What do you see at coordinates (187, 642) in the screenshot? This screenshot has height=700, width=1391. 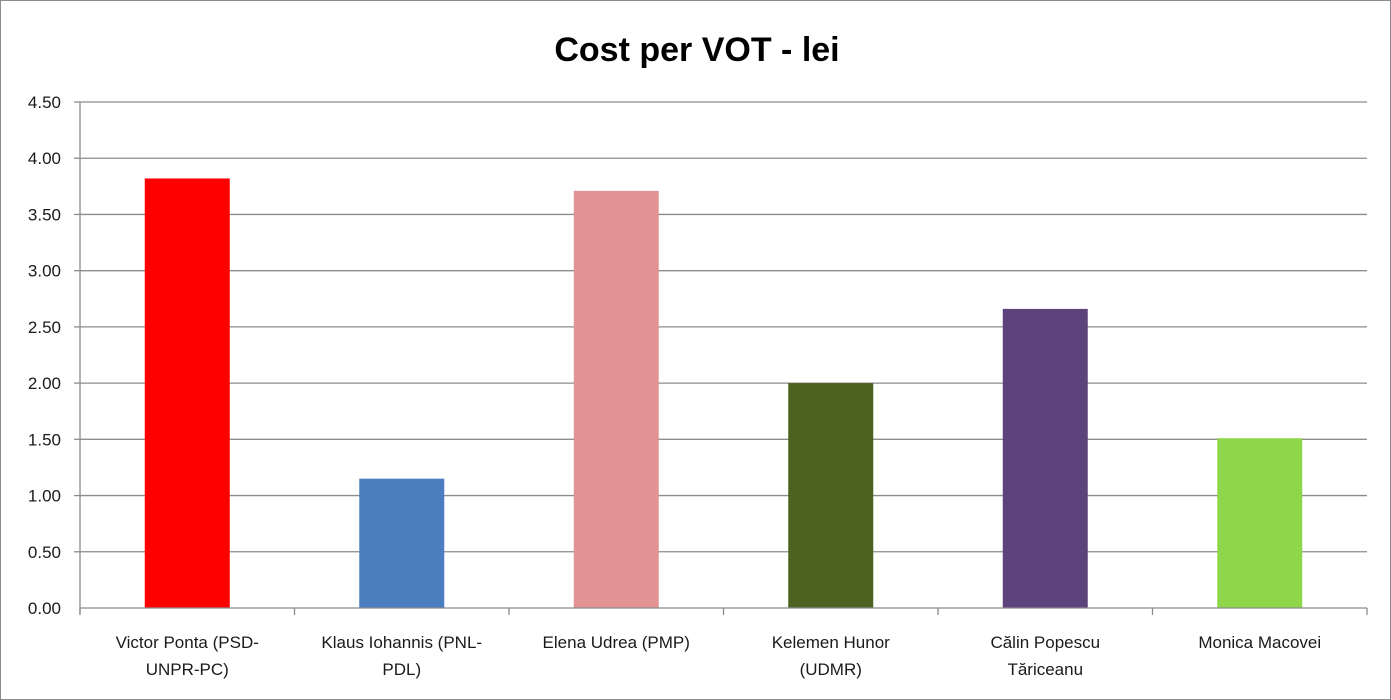 I see `category-label-line: Victor Ponta (PSD-` at bounding box center [187, 642].